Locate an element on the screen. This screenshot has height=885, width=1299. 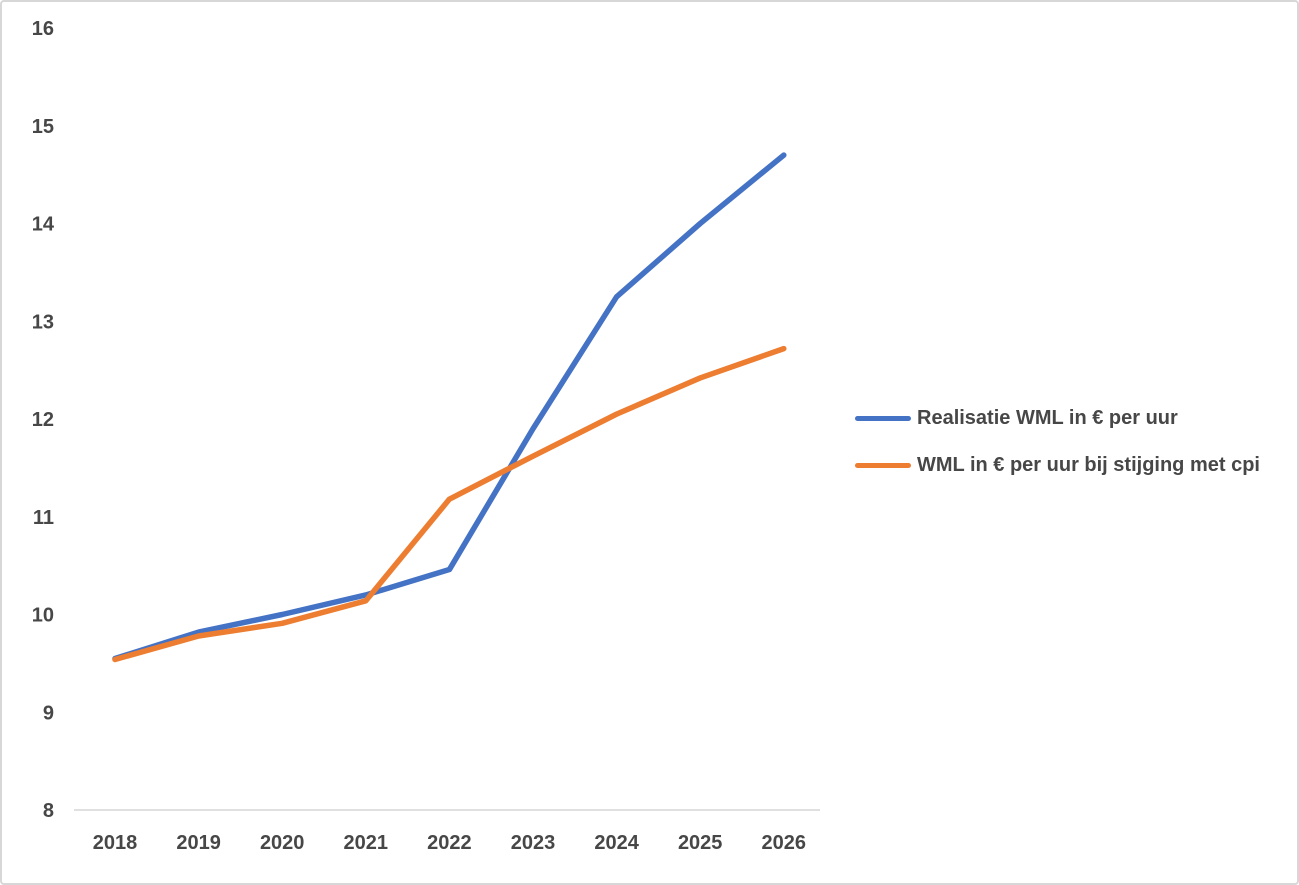
legend-line-swatch-blue is located at coordinates (883, 418).